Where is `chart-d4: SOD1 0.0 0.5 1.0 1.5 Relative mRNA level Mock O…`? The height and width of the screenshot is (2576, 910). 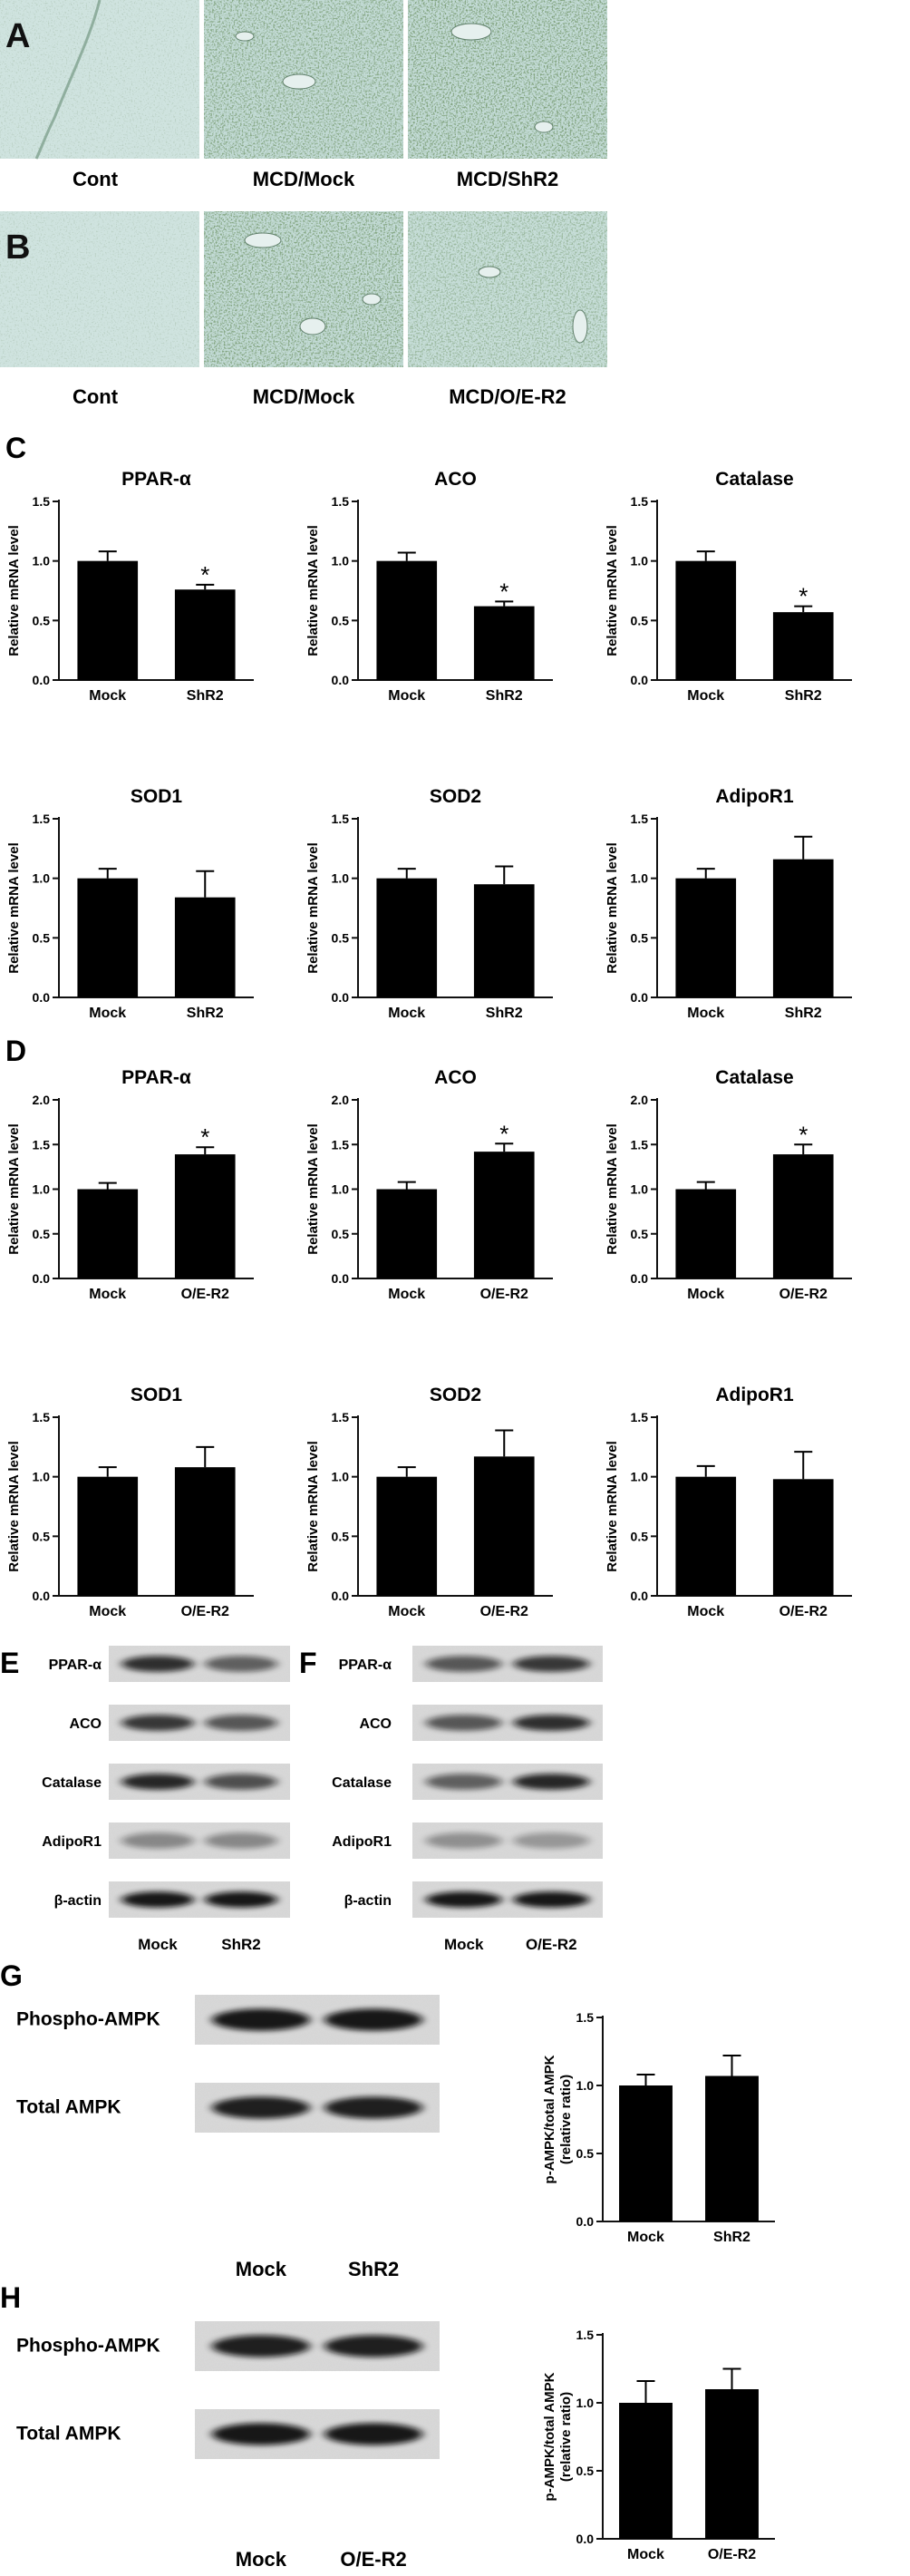 chart-d4: SOD1 0.0 0.5 1.0 1.5 Relative mRNA level Mock O… is located at coordinates (130, 1502).